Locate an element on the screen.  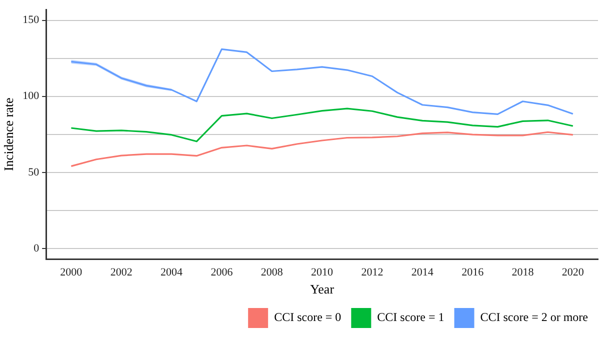
x-tick-label: 2010 is located at coordinates (322, 272).